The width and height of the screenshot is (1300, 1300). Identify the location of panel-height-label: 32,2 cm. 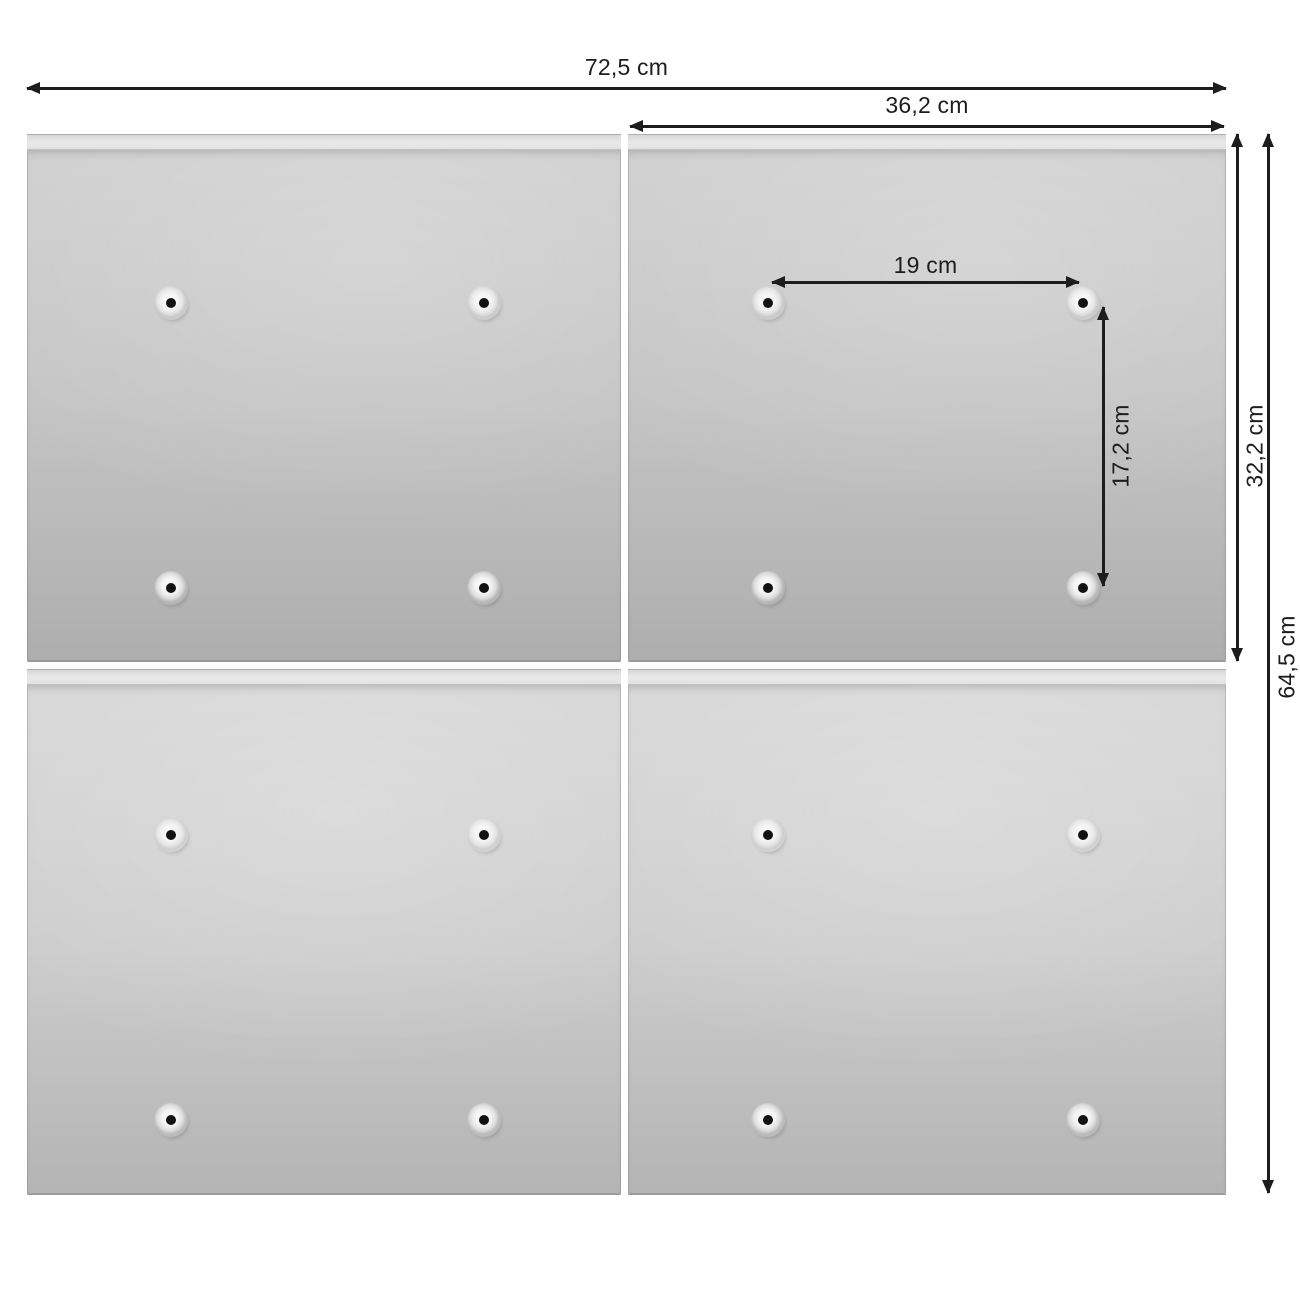
(1254, 446).